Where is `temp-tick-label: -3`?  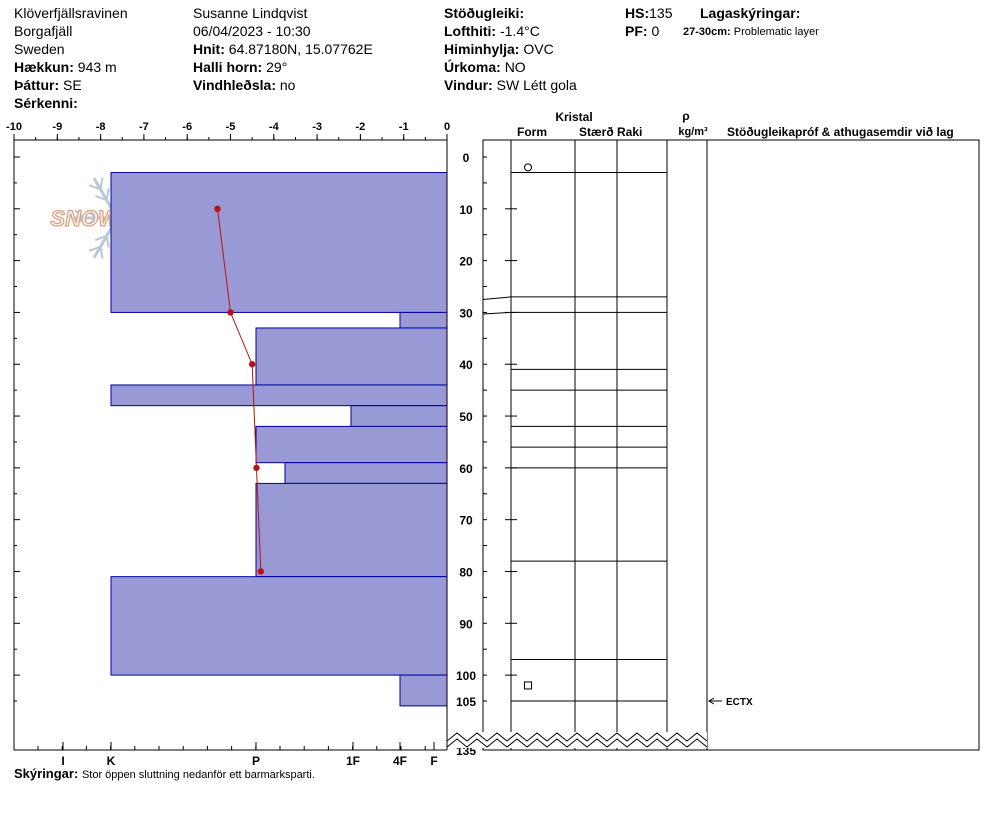
temp-tick-label: -3 is located at coordinates (317, 127).